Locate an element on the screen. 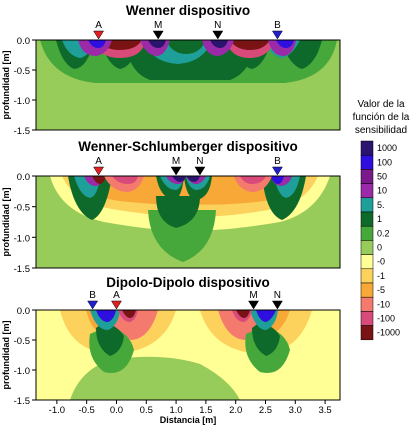  legend-label: 5. is located at coordinates (381, 205).